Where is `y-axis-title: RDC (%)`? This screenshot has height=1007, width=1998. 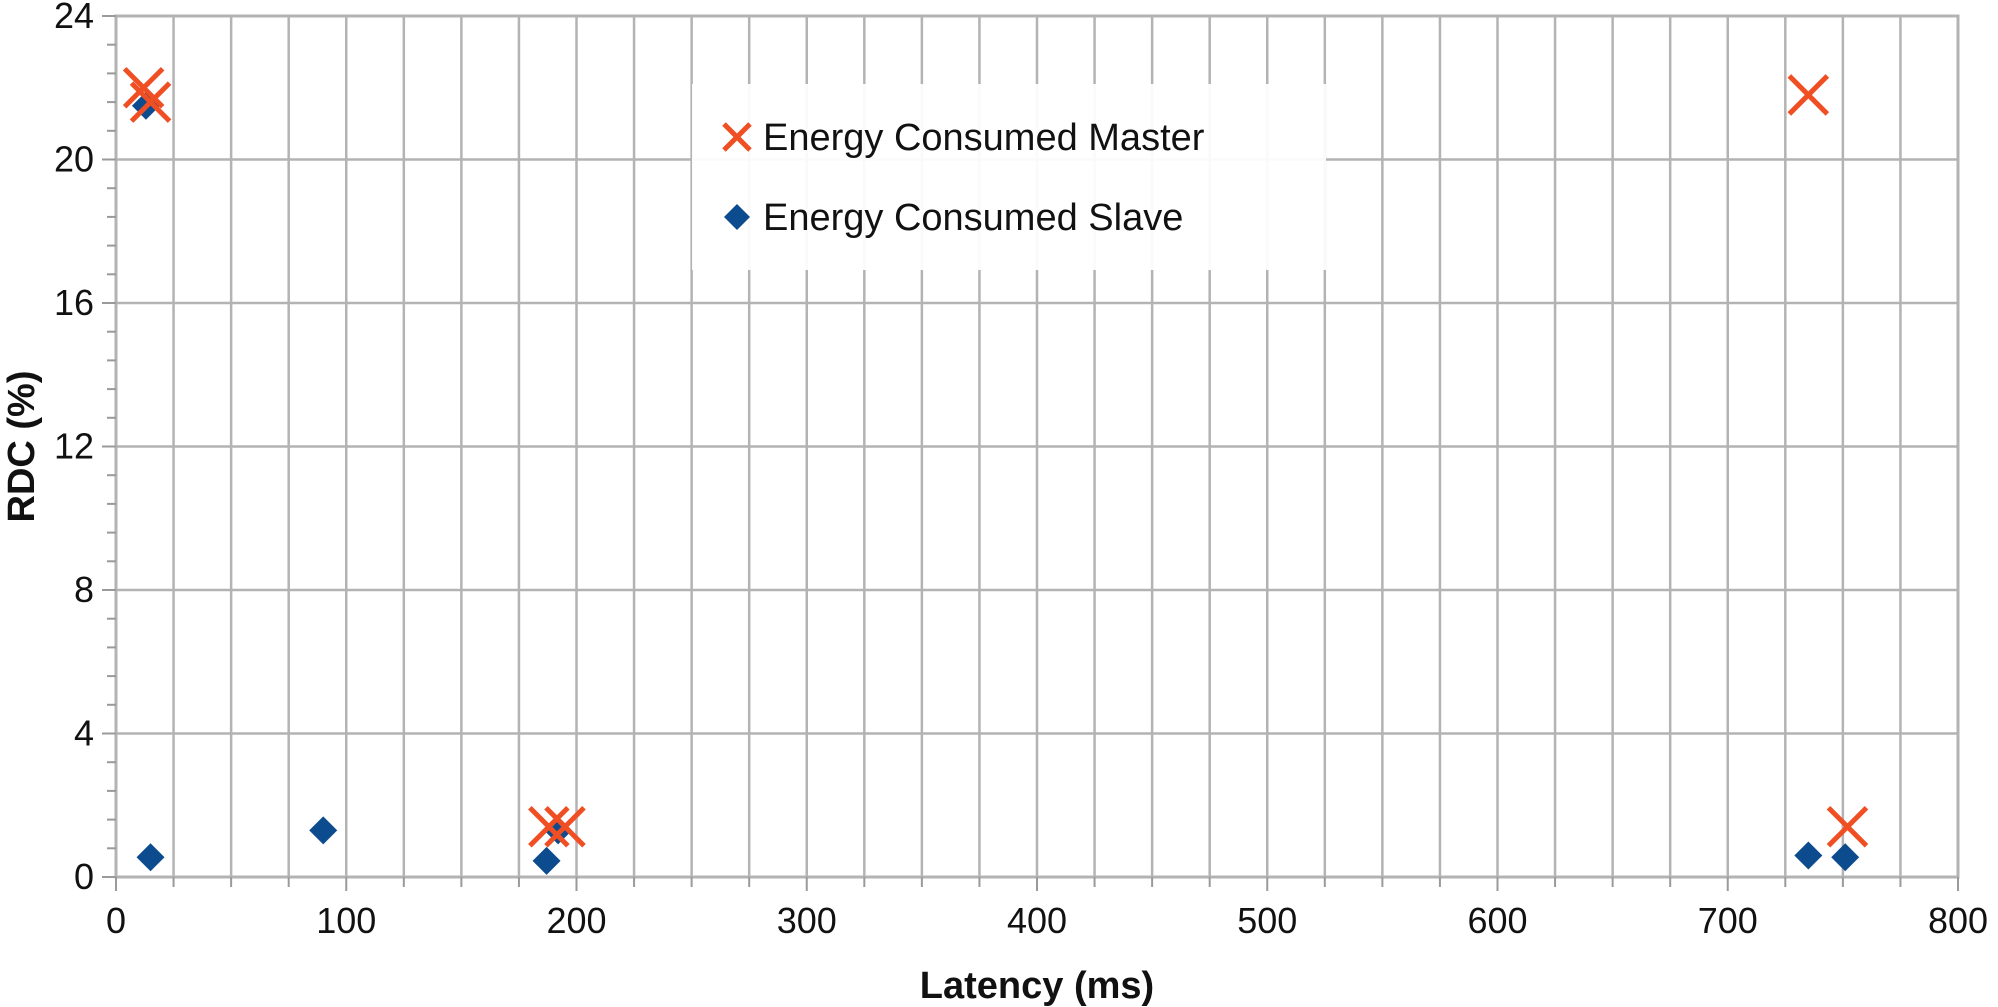
y-axis-title: RDC (%) is located at coordinates (22, 447).